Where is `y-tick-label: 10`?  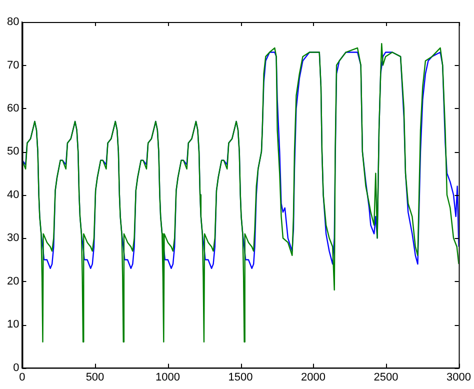 y-tick-label: 10 is located at coordinates (13, 324).